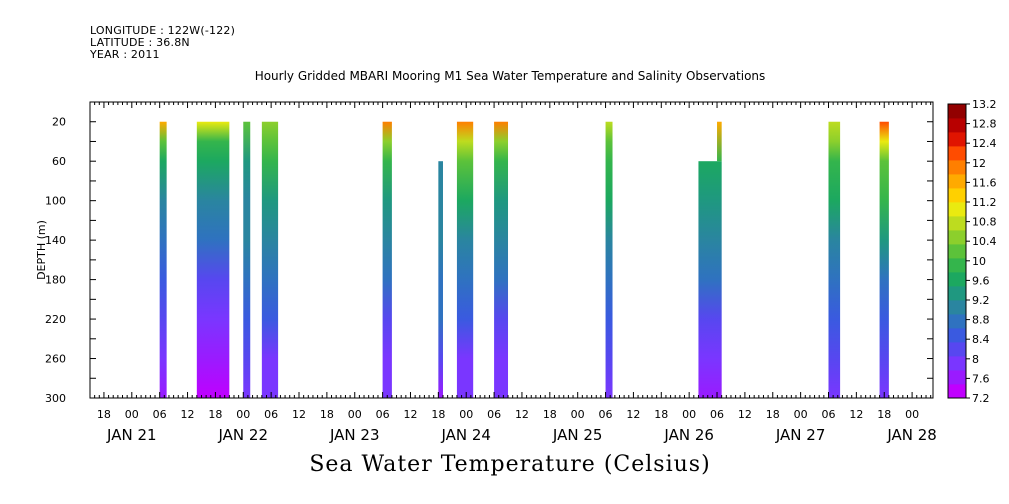 The width and height of the screenshot is (1009, 504). What do you see at coordinates (465, 435) in the screenshot?
I see `x-day-label: JAN 24` at bounding box center [465, 435].